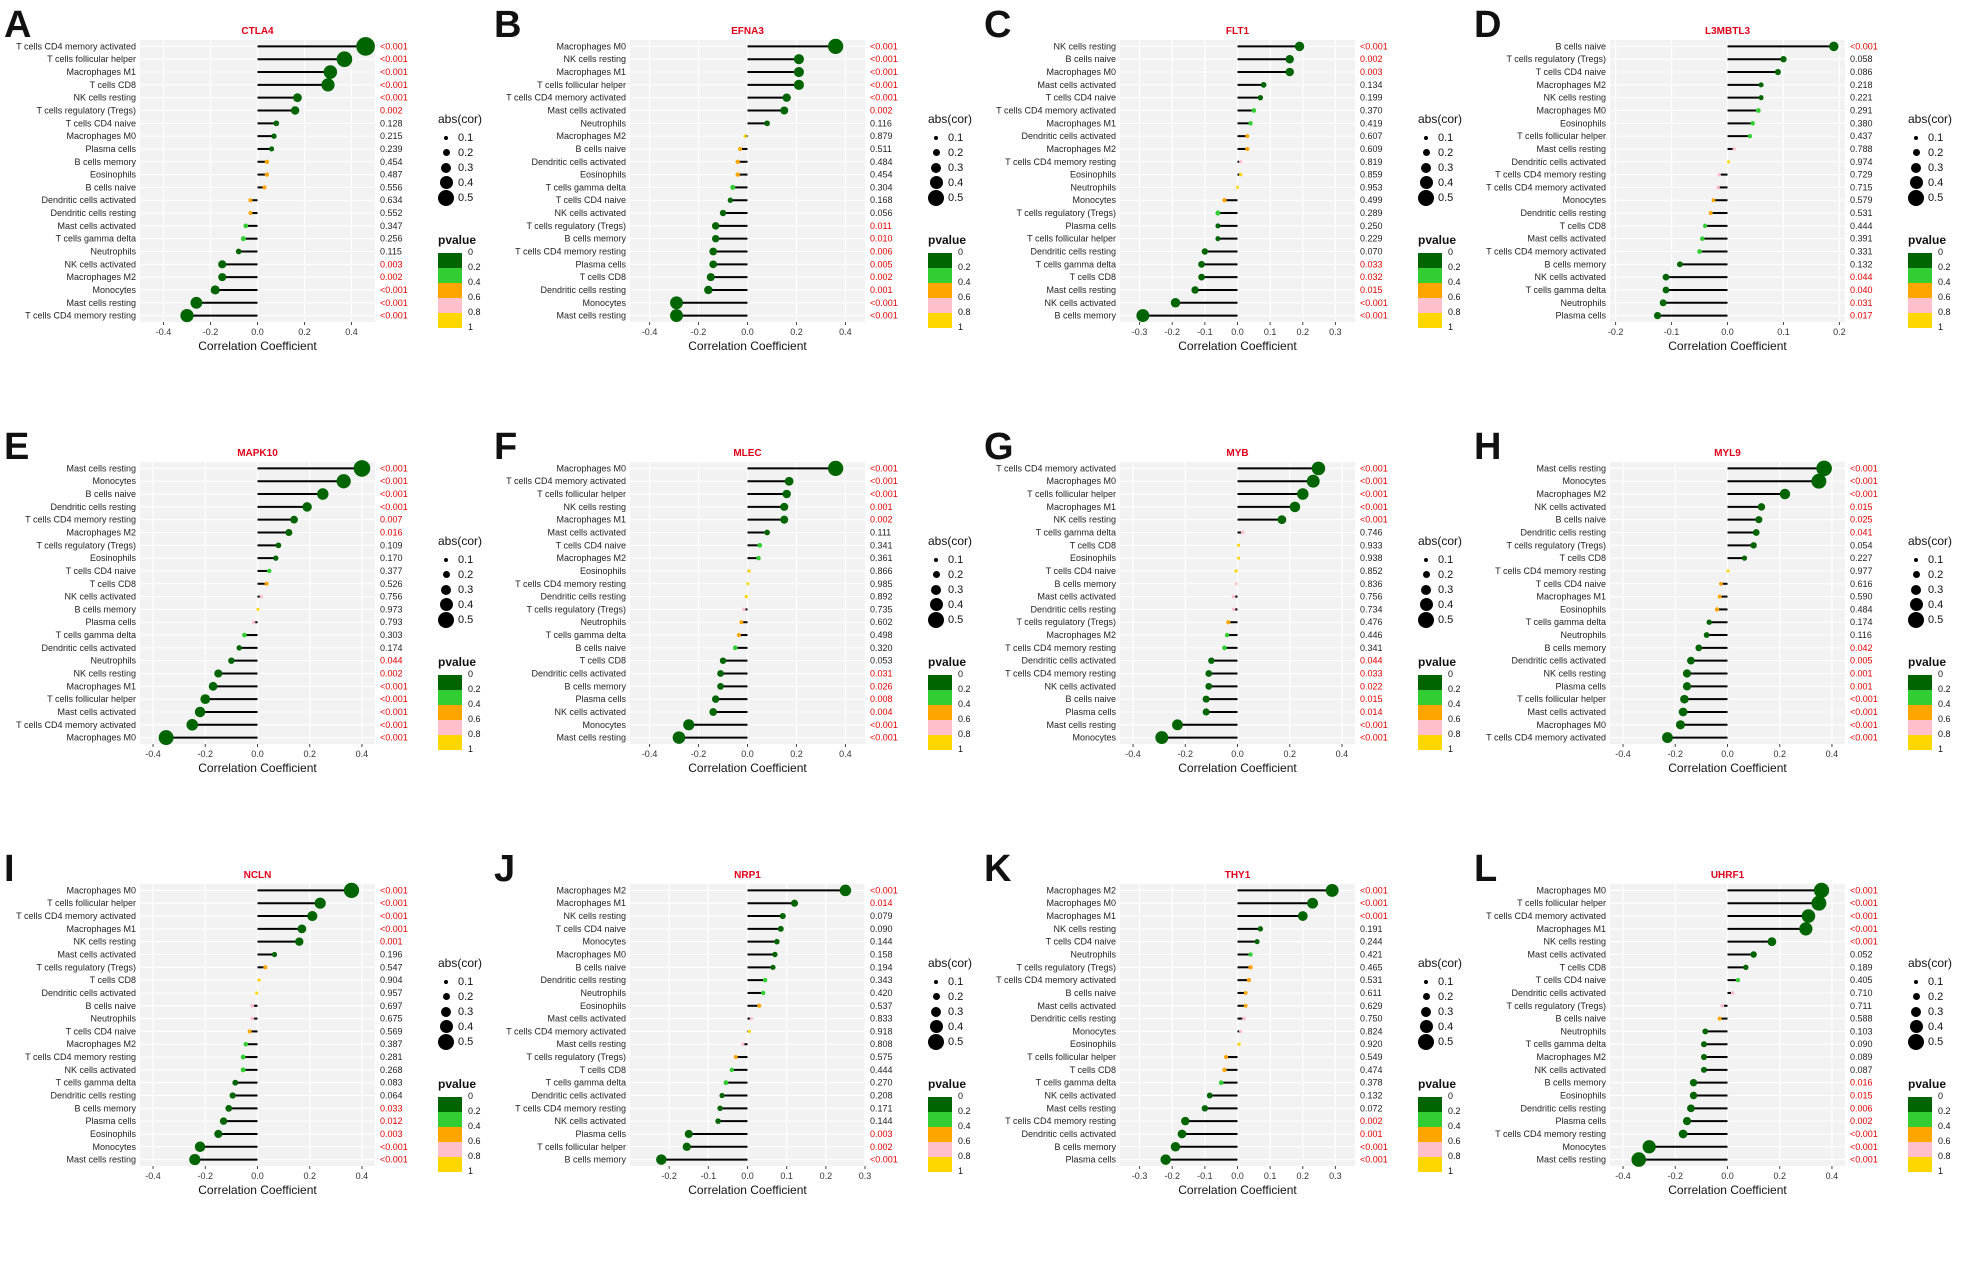  What do you see at coordinates (1371, 187) in the screenshot?
I see `pvalue-label: 0.953` at bounding box center [1371, 187].